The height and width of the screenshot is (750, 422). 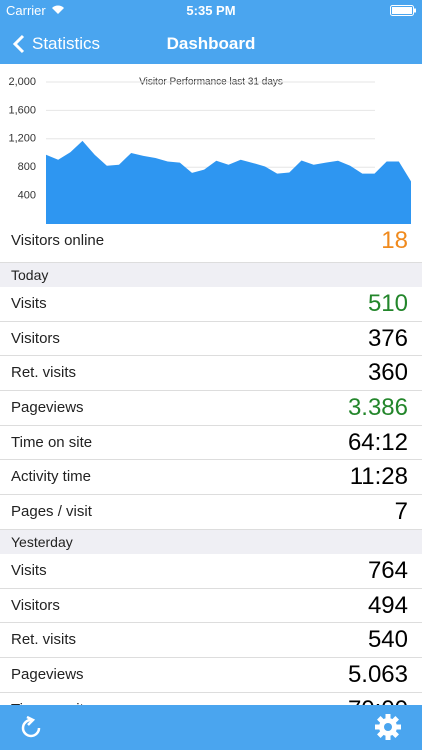 What do you see at coordinates (22, 110) in the screenshot?
I see `y-tick-label: 1,600` at bounding box center [22, 110].